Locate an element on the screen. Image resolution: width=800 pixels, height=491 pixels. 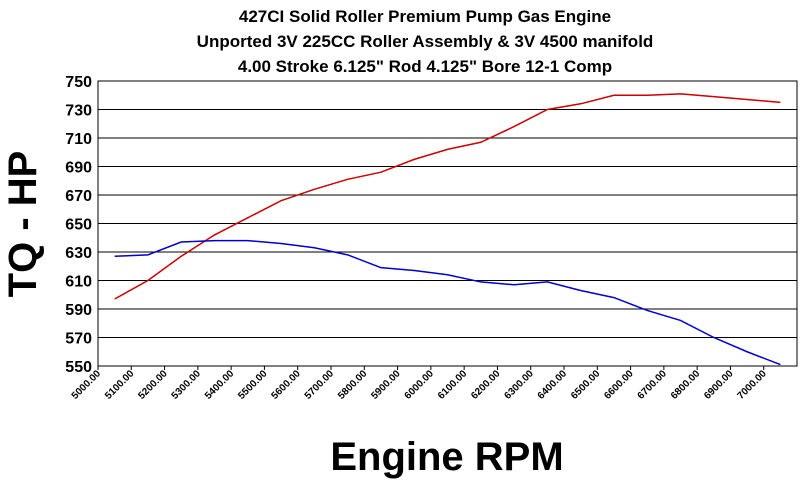
y-tick-label: 630 is located at coordinates (78, 253).